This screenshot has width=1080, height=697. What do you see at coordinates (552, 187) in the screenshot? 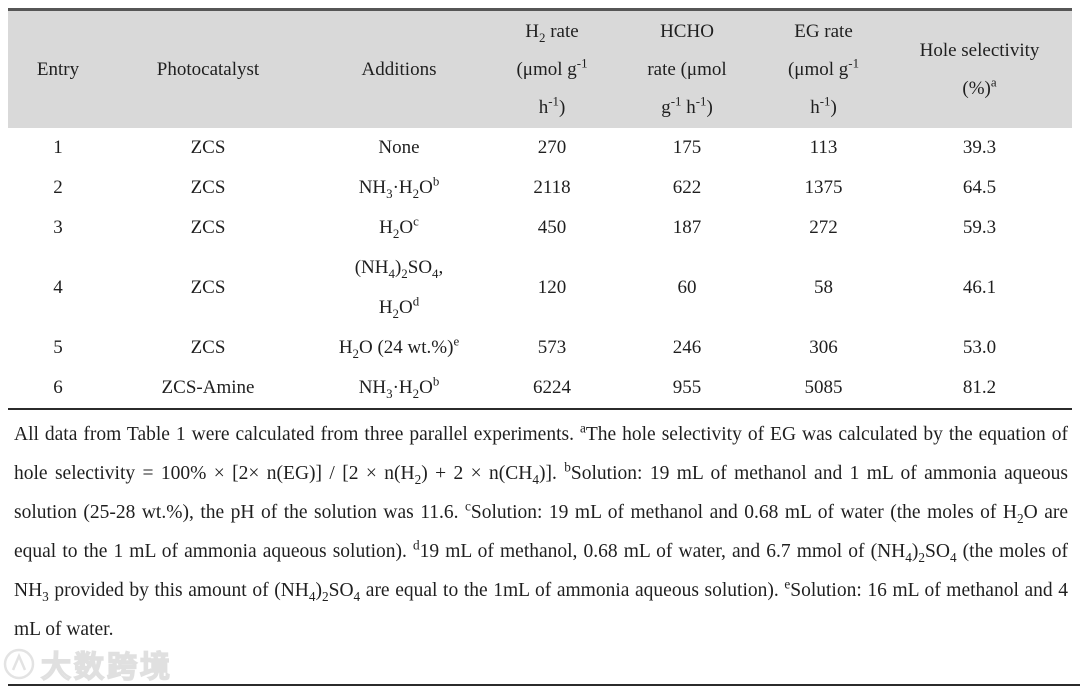
I see `cell-h2-rate: 2118` at bounding box center [552, 187].